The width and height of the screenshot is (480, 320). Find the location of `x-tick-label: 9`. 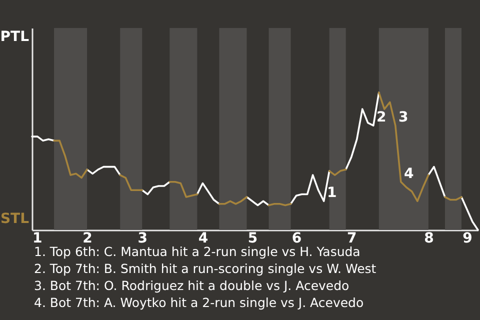

x-tick-label: 9 is located at coordinates (467, 238).